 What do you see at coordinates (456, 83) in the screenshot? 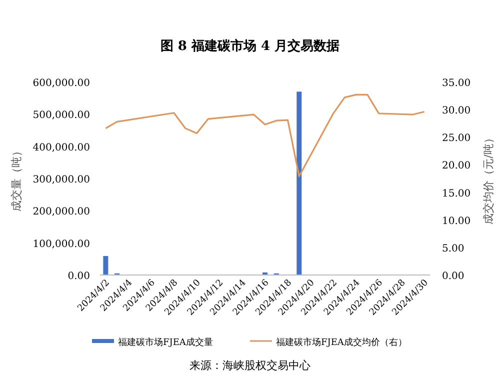
I see `y2-tick-label: 35.00` at bounding box center [456, 83].